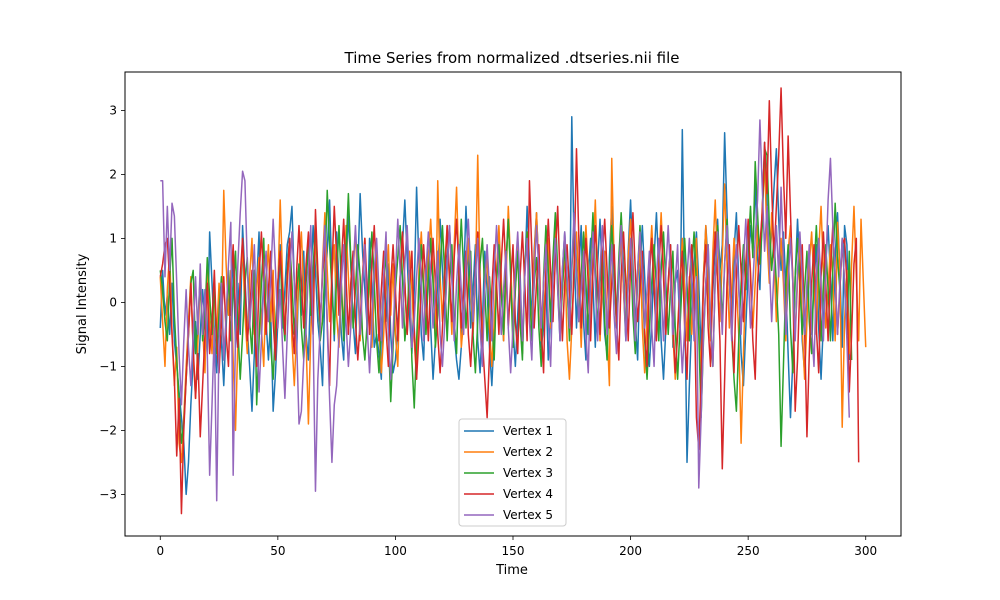  I want to click on x-tick-label: 50, so click(277, 551).